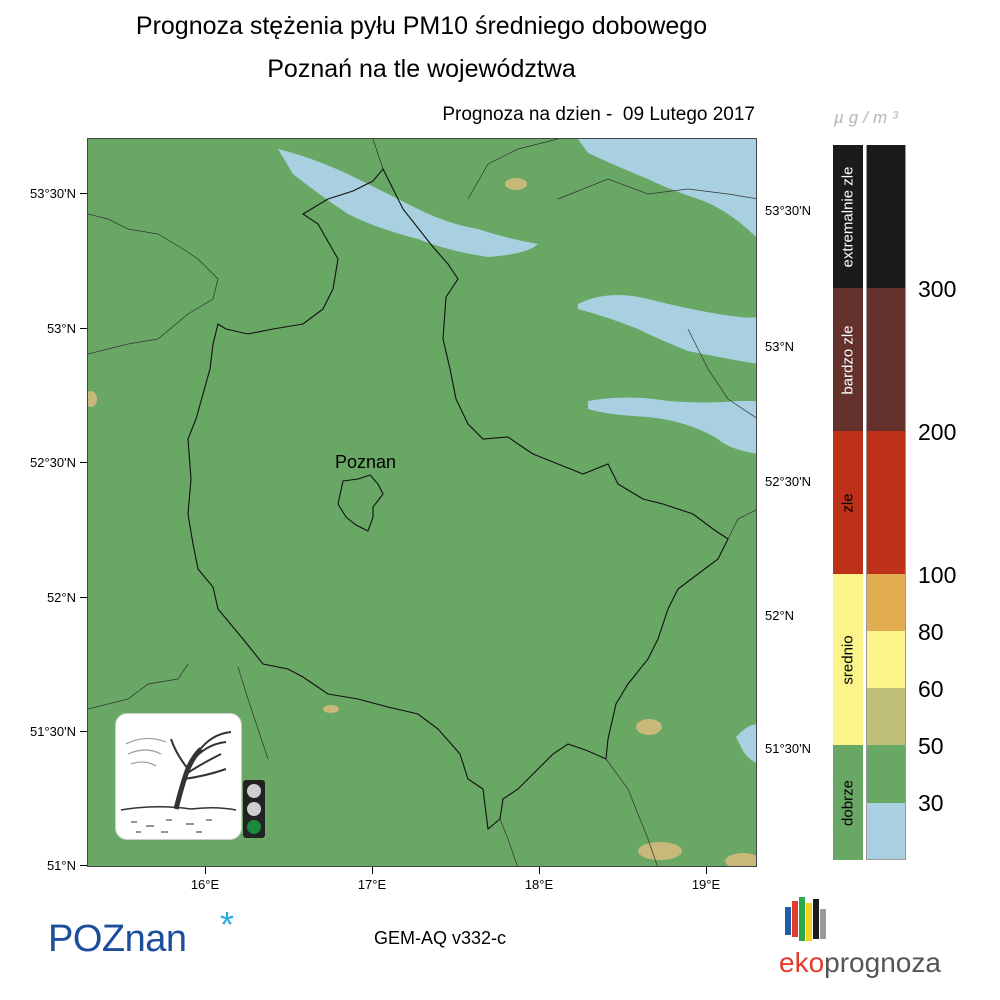 The height and width of the screenshot is (1000, 1000). I want to click on lat-label-left: 52°30'N, so click(53, 462).